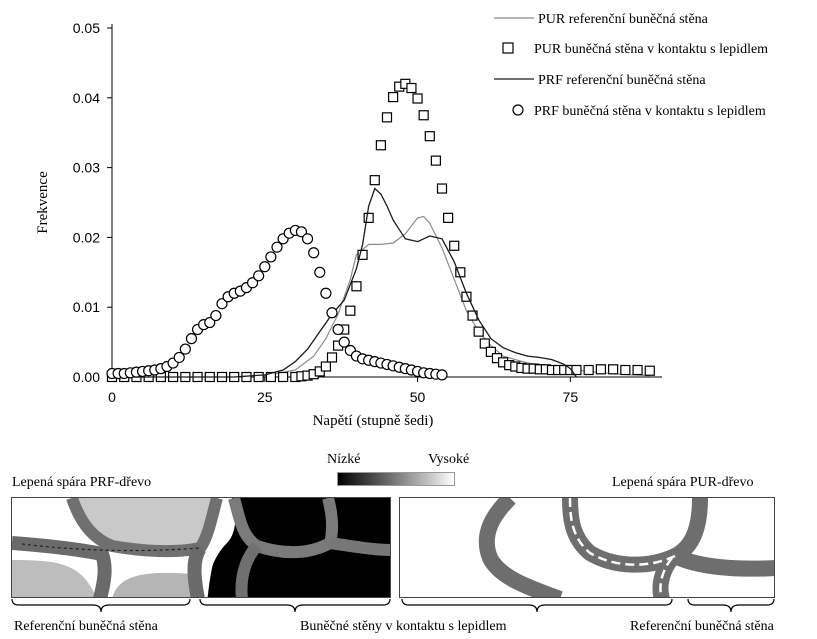  I want to click on left-contact-brace, so click(295, 605).